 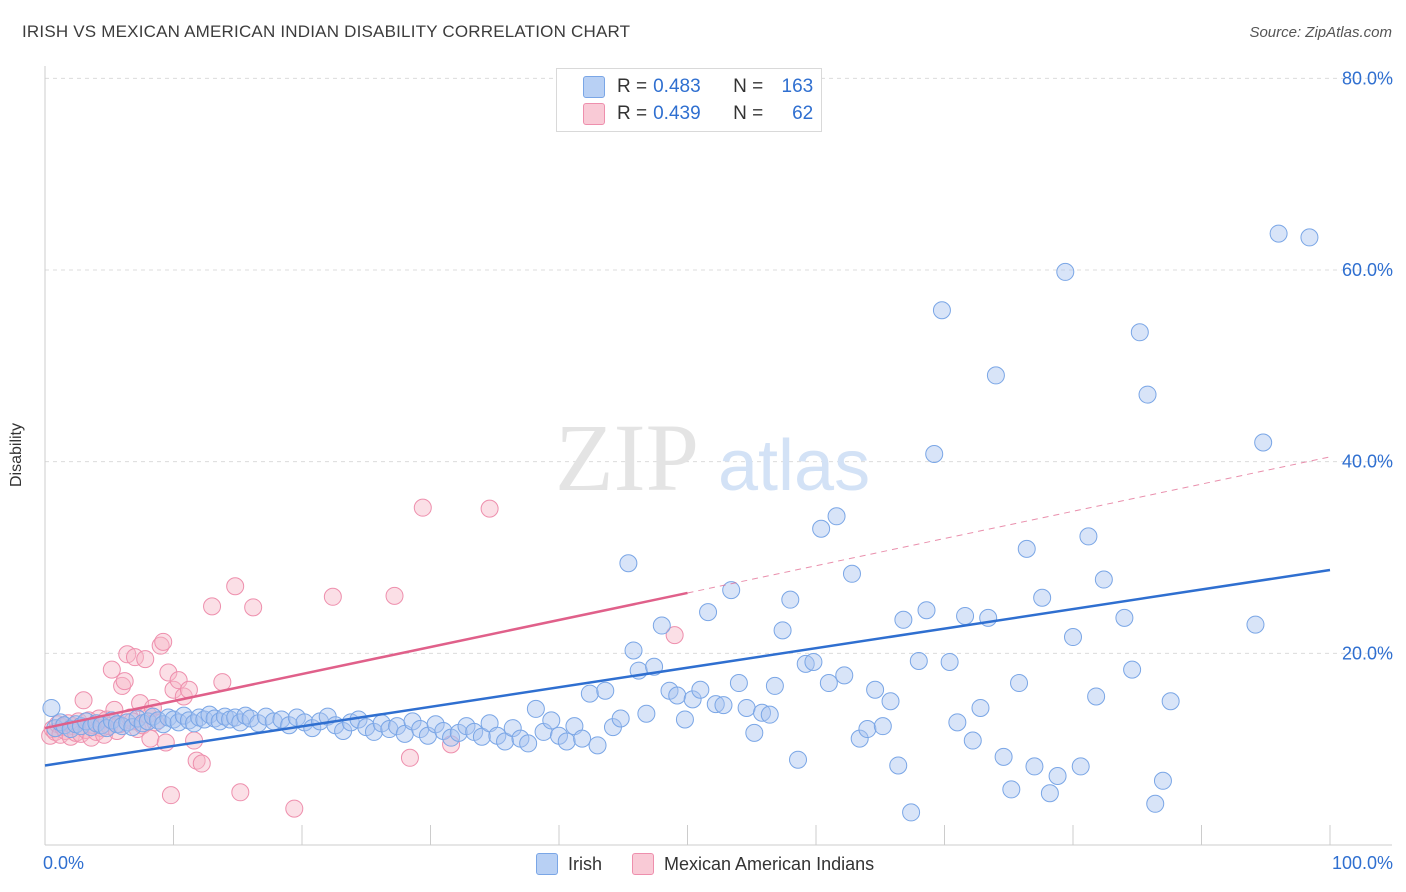 What do you see at coordinates (627, 457) in the screenshot?
I see `watermark-zip: ZIP` at bounding box center [627, 457].